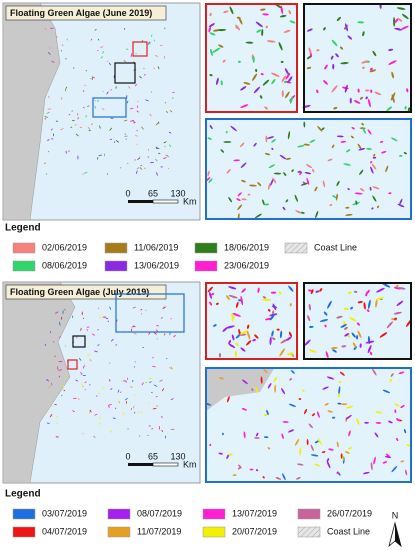 This screenshot has height=550, width=415. Describe the element at coordinates (64, 265) in the screenshot. I see `legend-label: 08/06/2019` at that location.